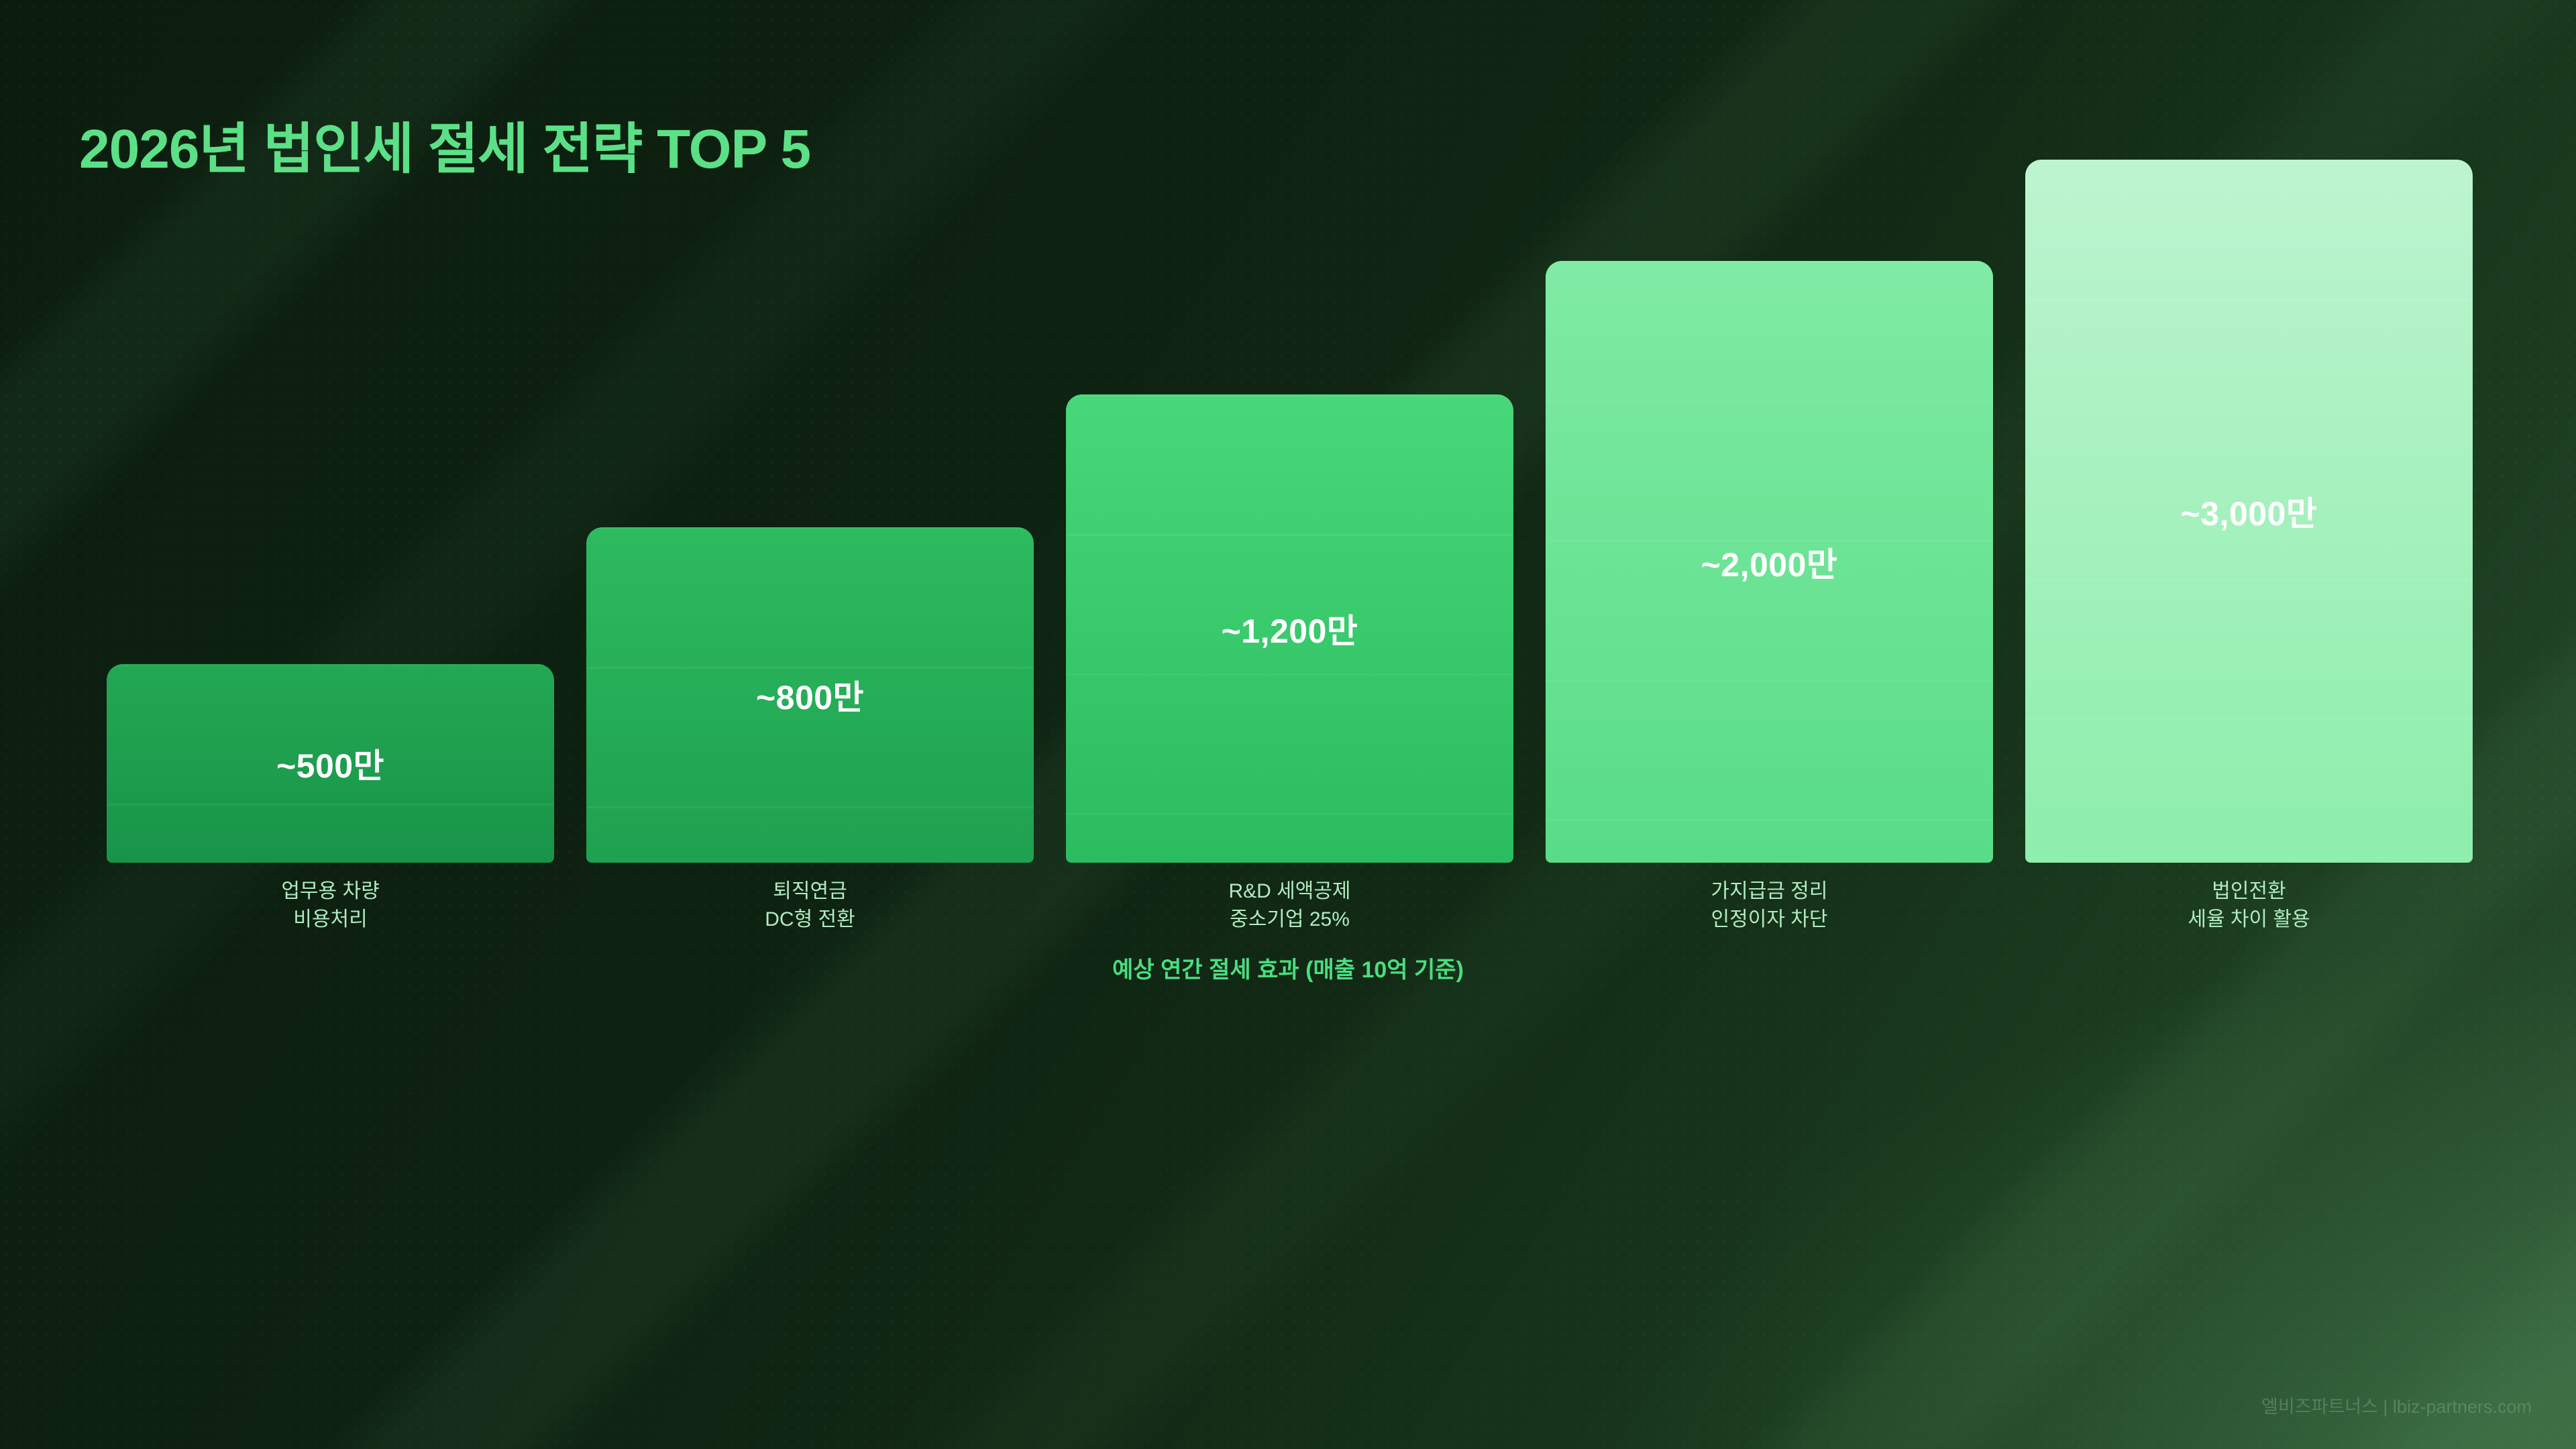 The height and width of the screenshot is (1449, 2576). Describe the element at coordinates (1288, 970) in the screenshot. I see `chart-caption: 예상 연간 절세 효과 (매출 10억 기준)` at that location.